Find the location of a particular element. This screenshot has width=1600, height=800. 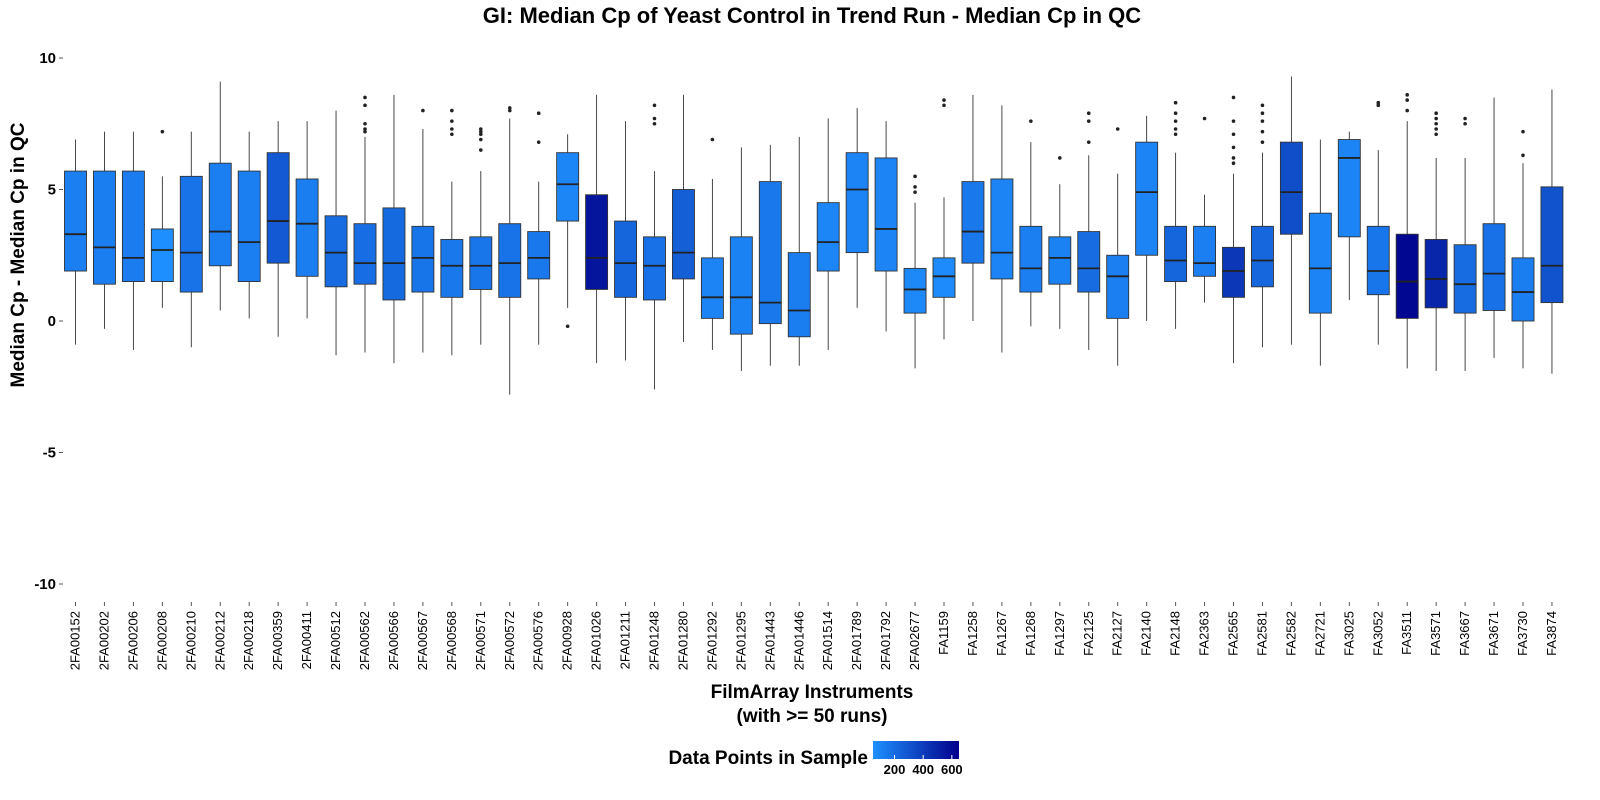

x-tick-label: 2FA00359 is located at coordinates (277, 640).